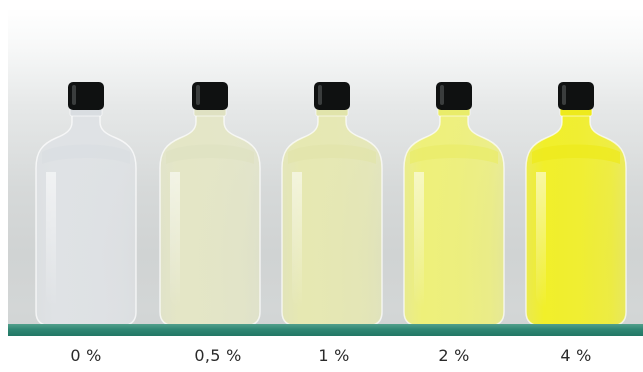 The image size is (643, 372). I want to click on bottle-0-percent, so click(86, 201).